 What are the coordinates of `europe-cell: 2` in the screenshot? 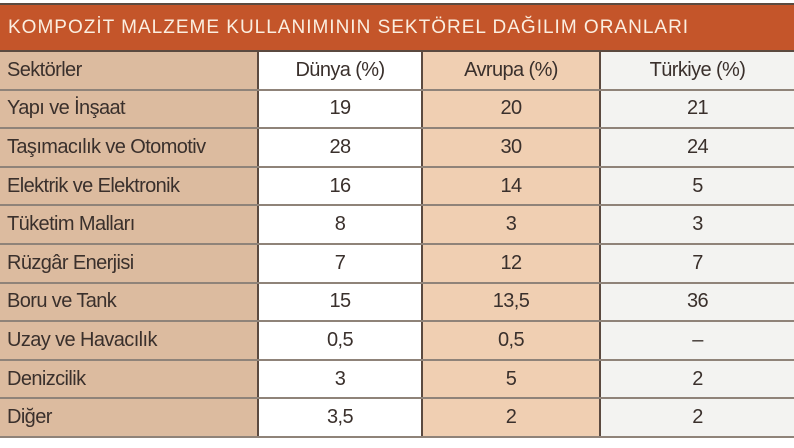 It's located at (511, 418).